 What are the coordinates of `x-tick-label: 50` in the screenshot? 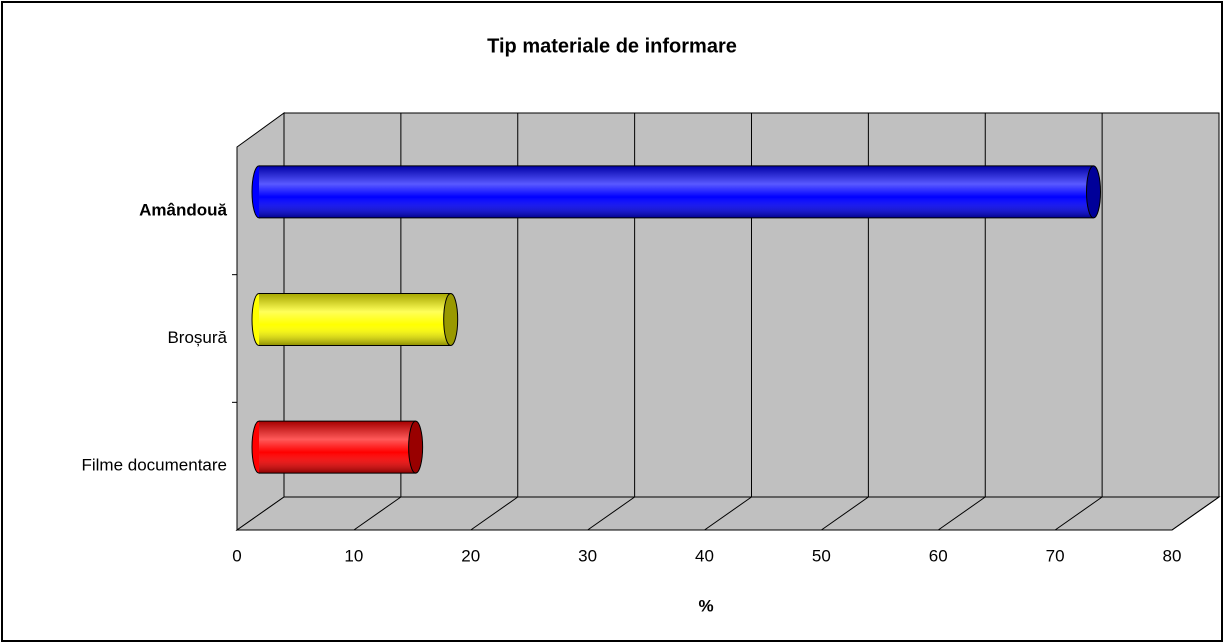 It's located at (821, 555).